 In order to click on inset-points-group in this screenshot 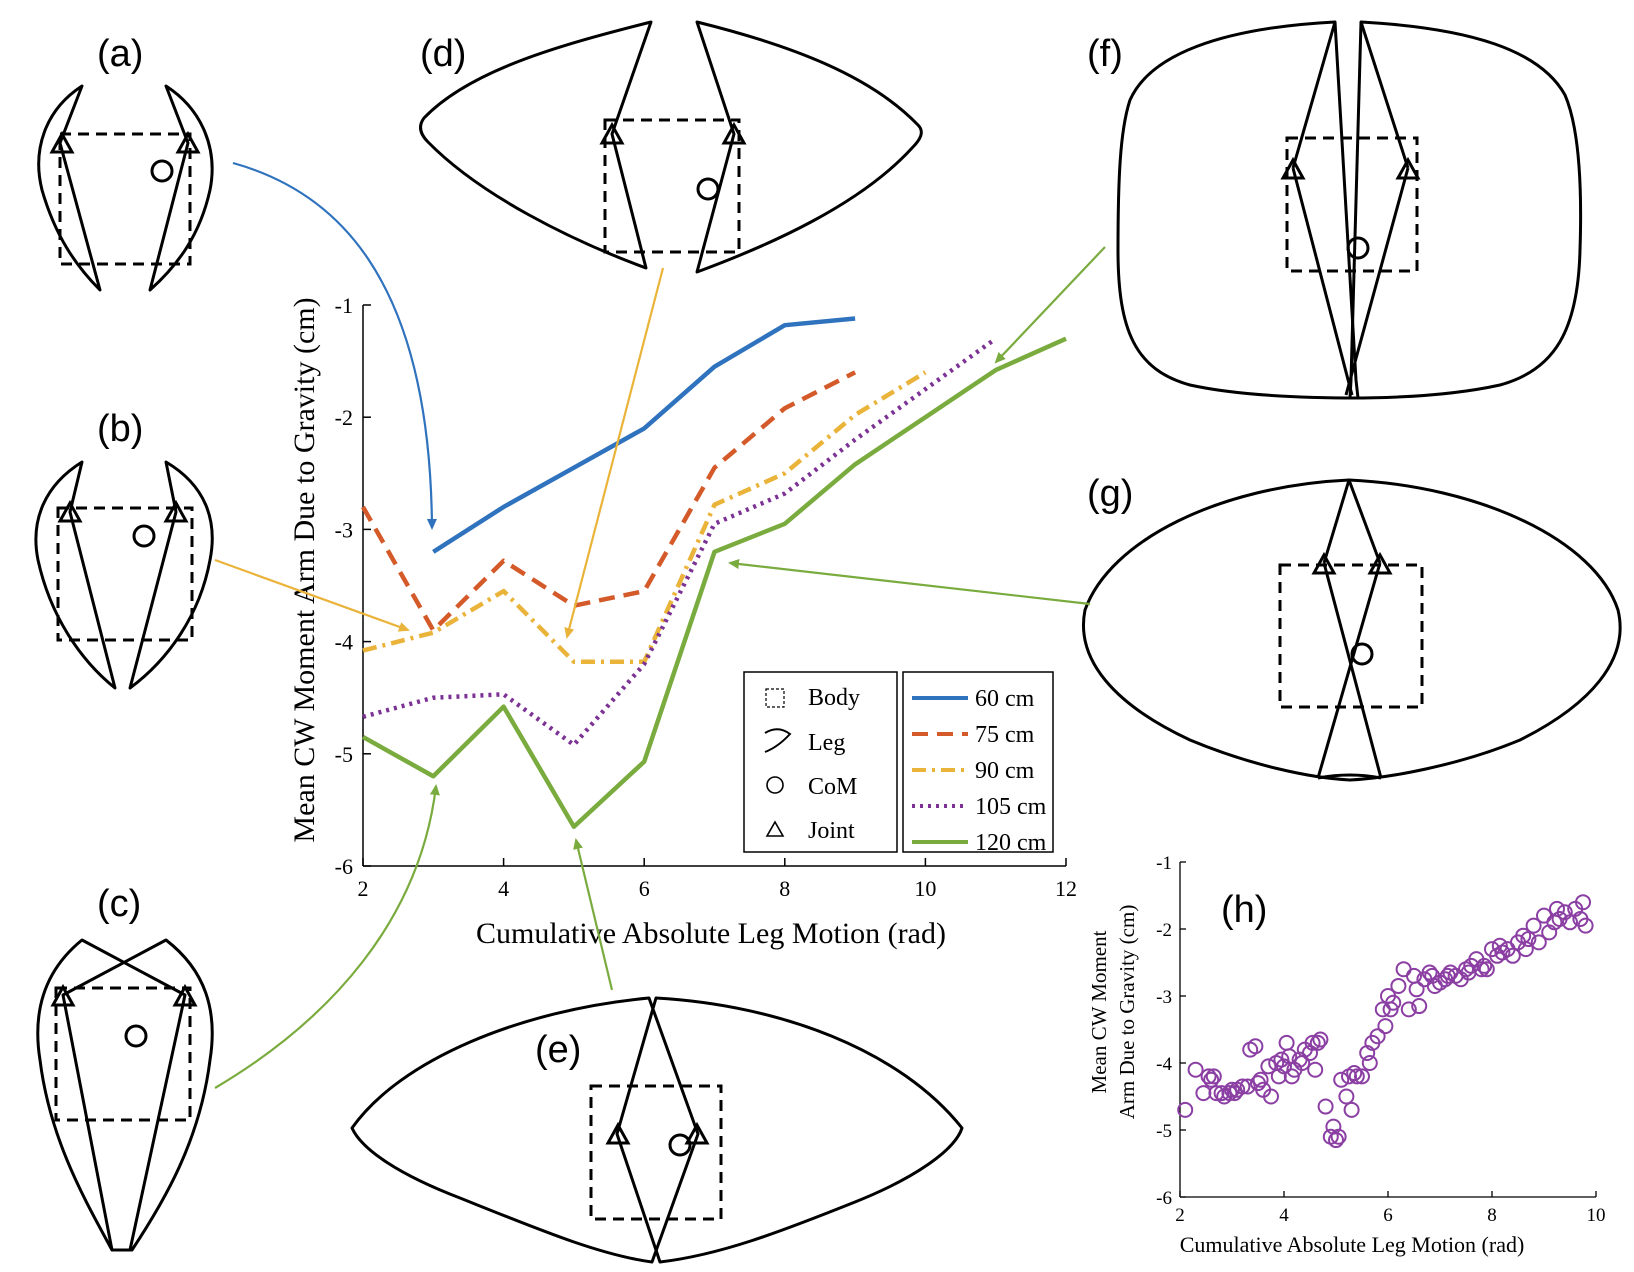, I will do `click(1385, 1021)`.